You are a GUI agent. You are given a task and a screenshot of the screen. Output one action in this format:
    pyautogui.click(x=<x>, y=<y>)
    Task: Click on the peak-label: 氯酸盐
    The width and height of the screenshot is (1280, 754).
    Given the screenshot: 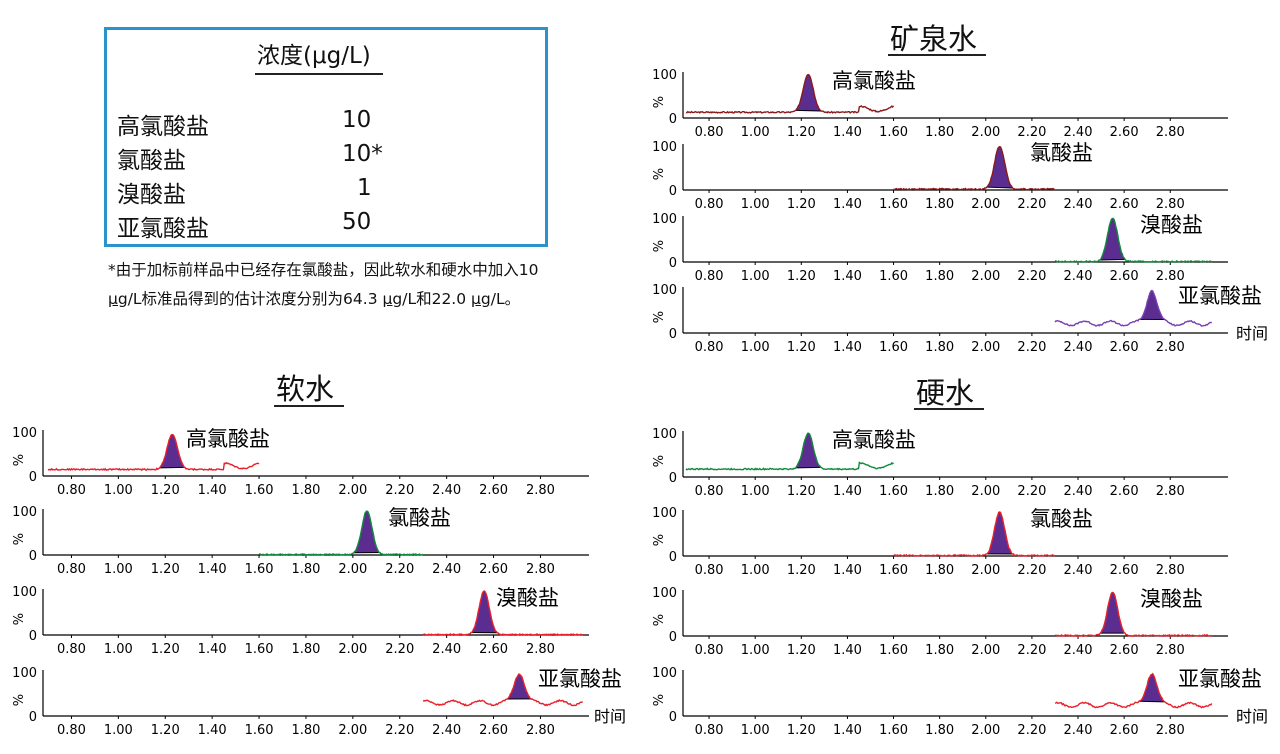 What is the action you would take?
    pyautogui.click(x=419, y=518)
    